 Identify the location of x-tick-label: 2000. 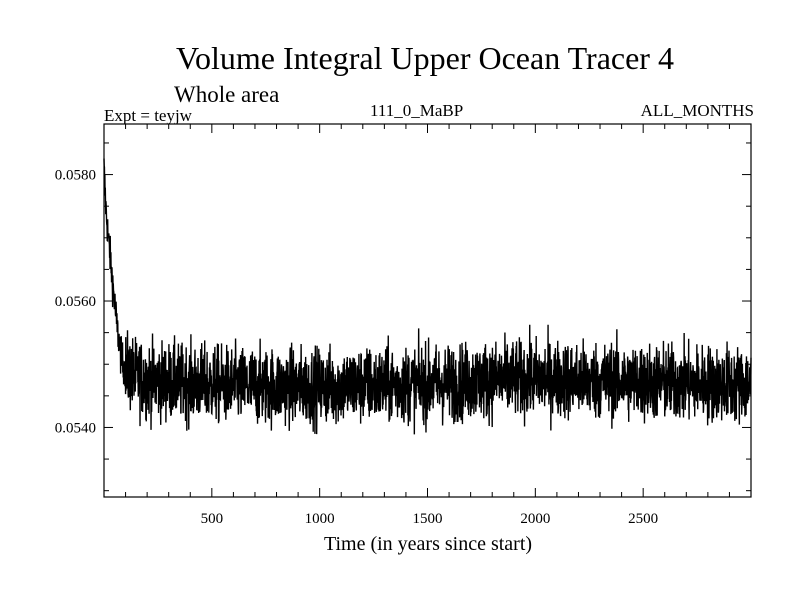
(535, 519).